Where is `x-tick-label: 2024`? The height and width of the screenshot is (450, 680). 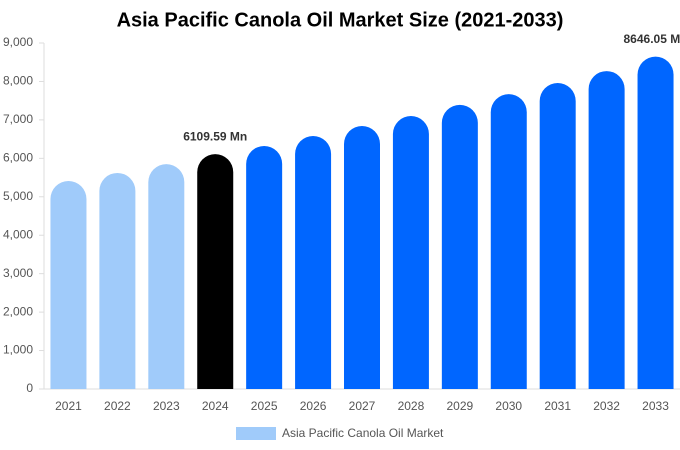
x-tick-label: 2024 is located at coordinates (215, 406).